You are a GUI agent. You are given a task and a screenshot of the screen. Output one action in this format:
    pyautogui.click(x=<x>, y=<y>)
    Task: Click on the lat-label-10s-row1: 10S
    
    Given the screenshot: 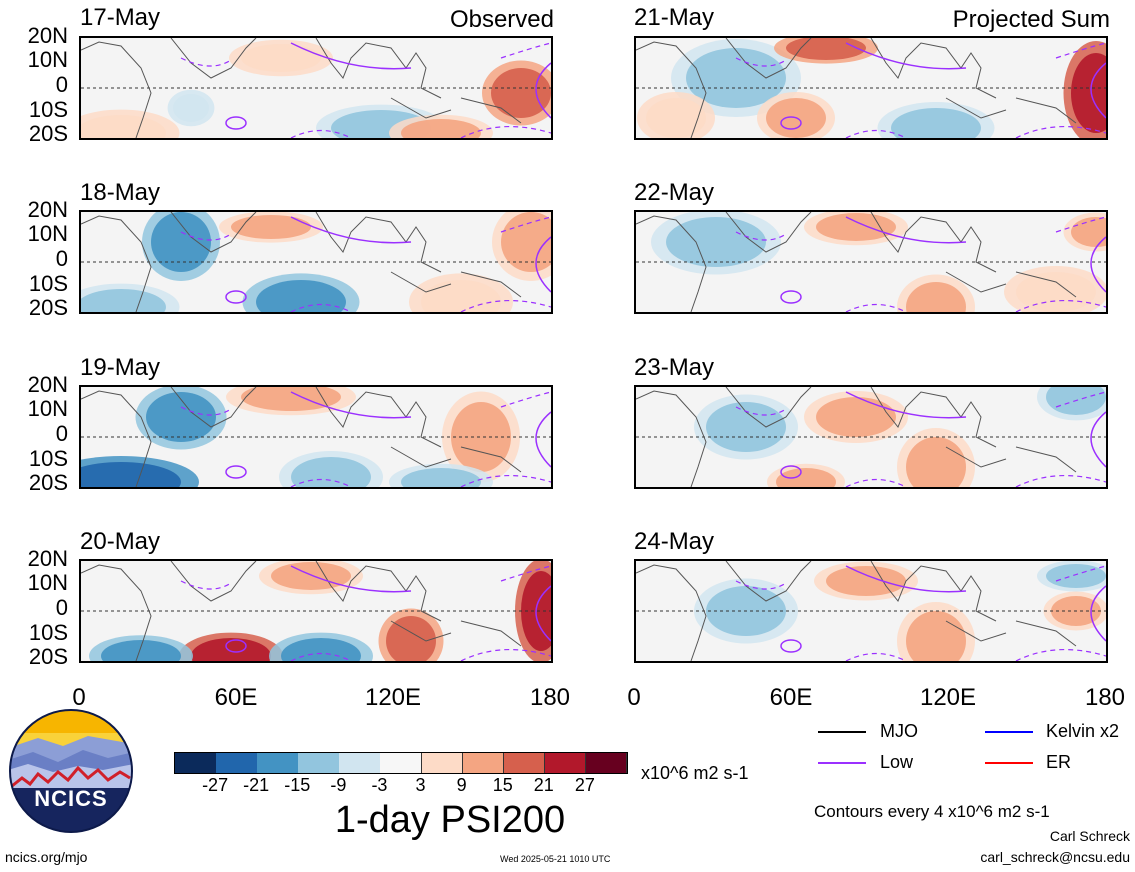 What is the action you would take?
    pyautogui.click(x=48, y=109)
    